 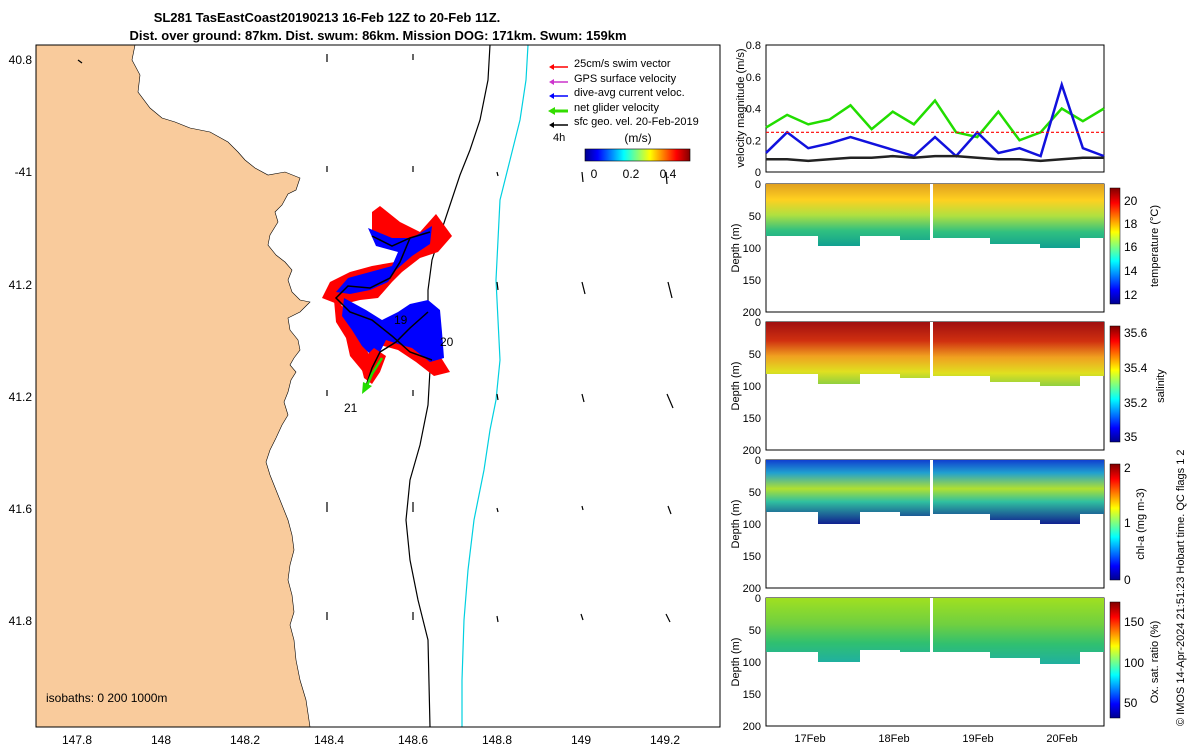 What do you see at coordinates (629, 93) in the screenshot?
I see `legend-label: dive-avg current veloc.` at bounding box center [629, 93].